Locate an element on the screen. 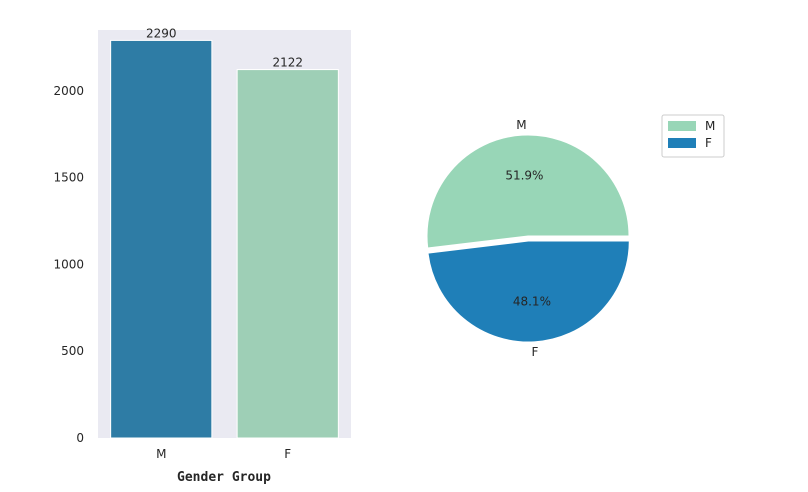 This screenshot has height=492, width=808. pie-slice-F is located at coordinates (528, 291).